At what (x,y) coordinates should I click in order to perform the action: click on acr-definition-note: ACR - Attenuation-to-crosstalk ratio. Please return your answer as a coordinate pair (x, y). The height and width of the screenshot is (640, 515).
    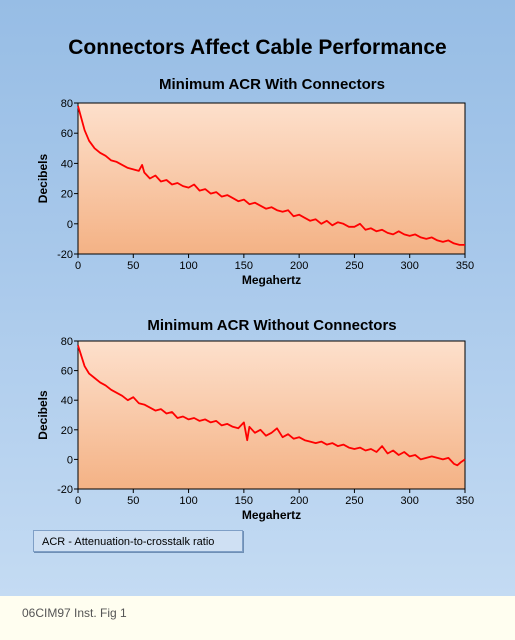
    Looking at the image, I should click on (138, 541).